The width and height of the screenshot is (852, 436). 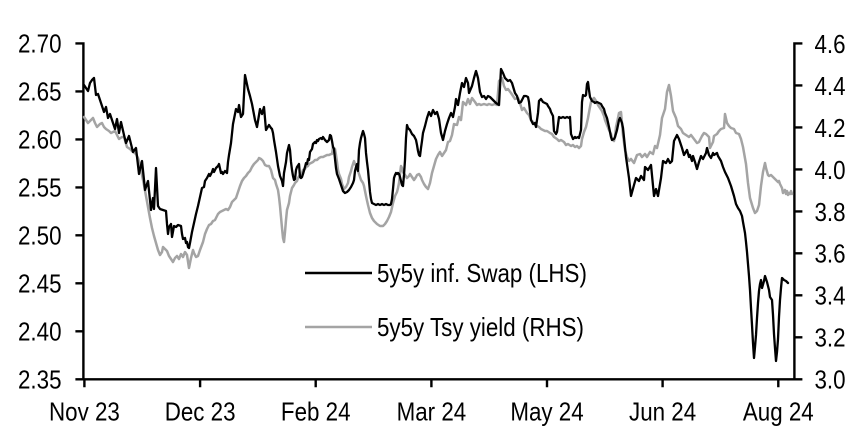 I want to click on svg-text: 2.65, so click(x=39, y=92).